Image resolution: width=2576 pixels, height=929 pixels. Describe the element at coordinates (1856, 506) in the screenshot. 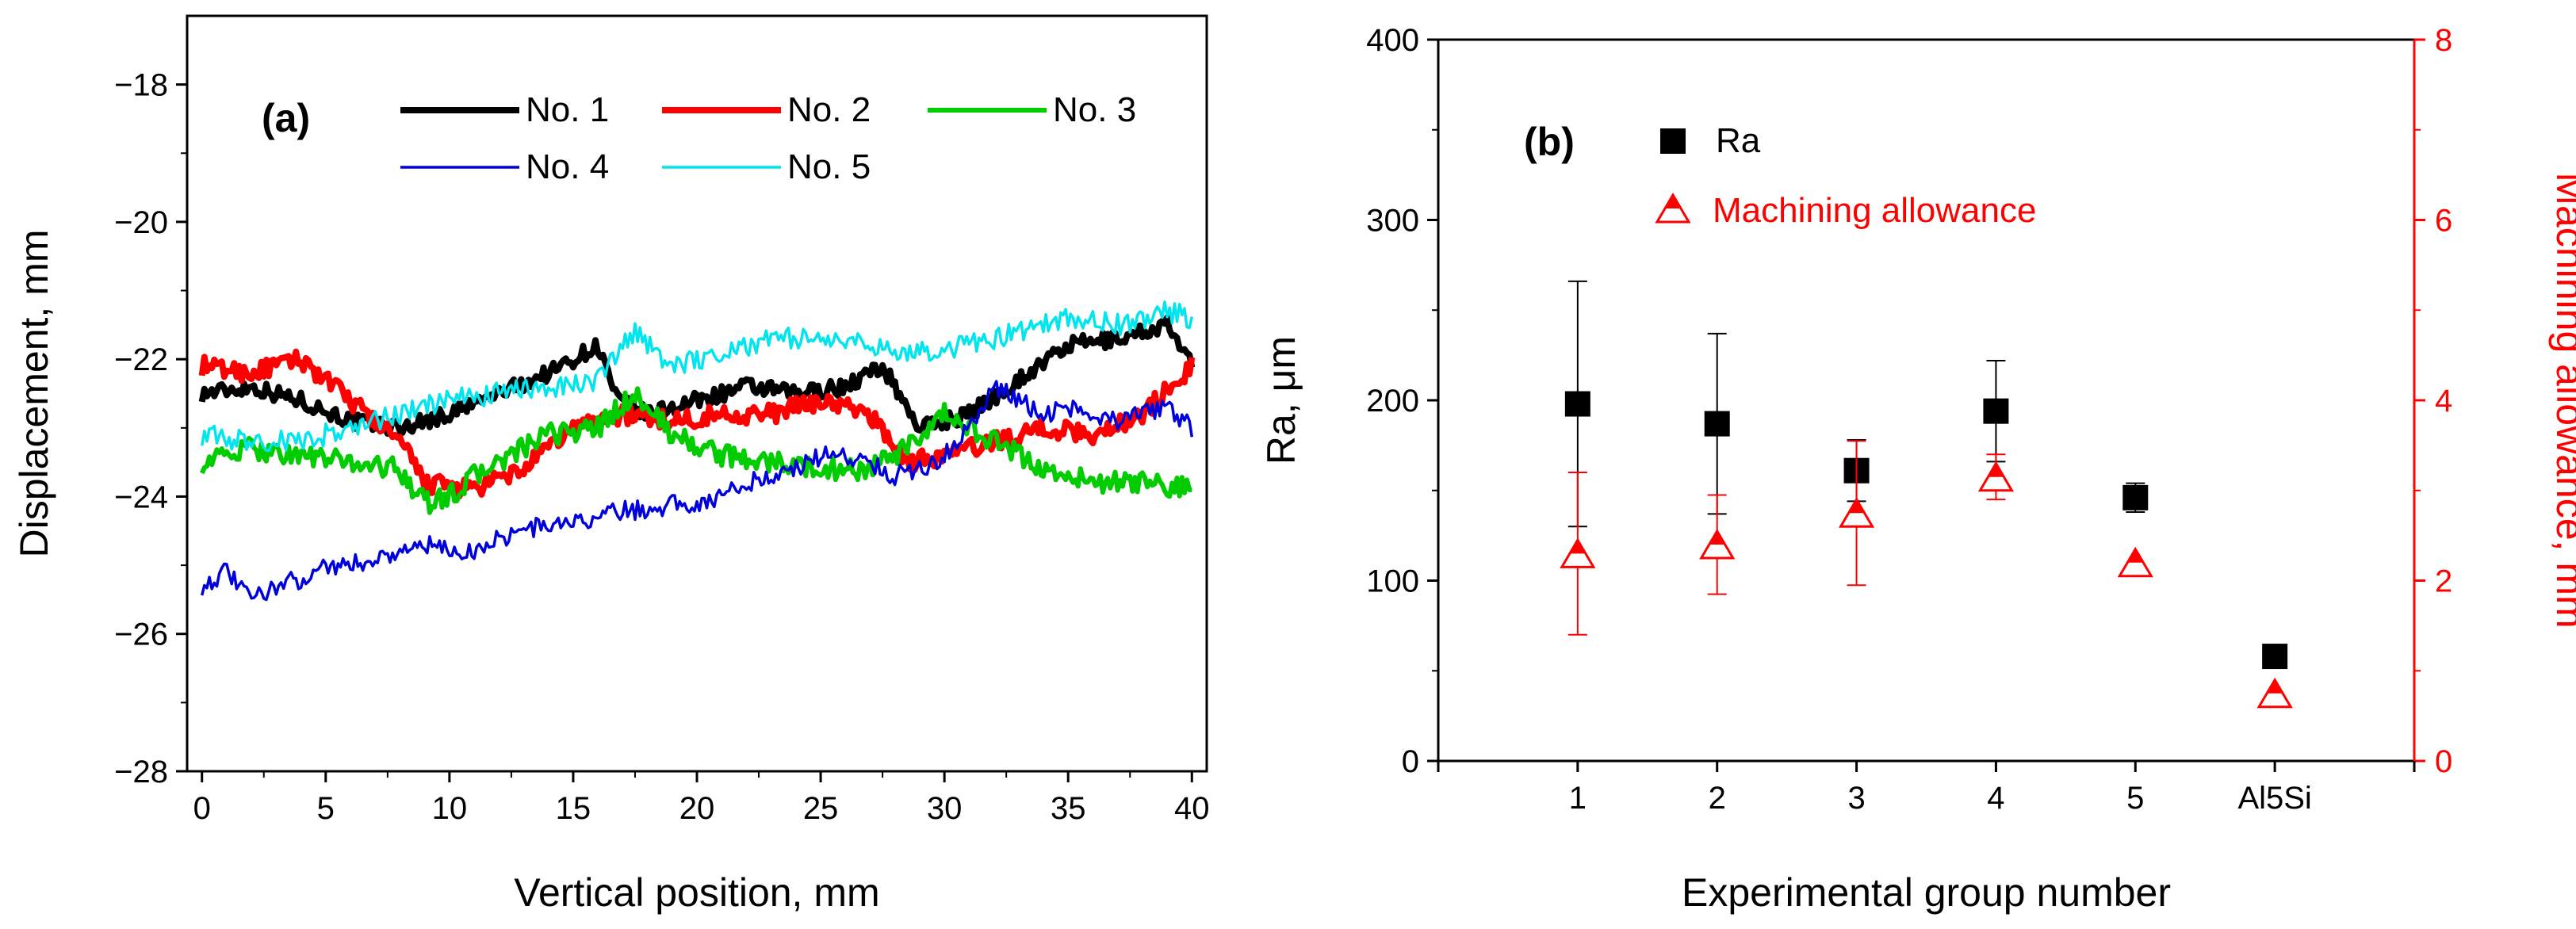

I see `ma-point-2-fill` at that location.